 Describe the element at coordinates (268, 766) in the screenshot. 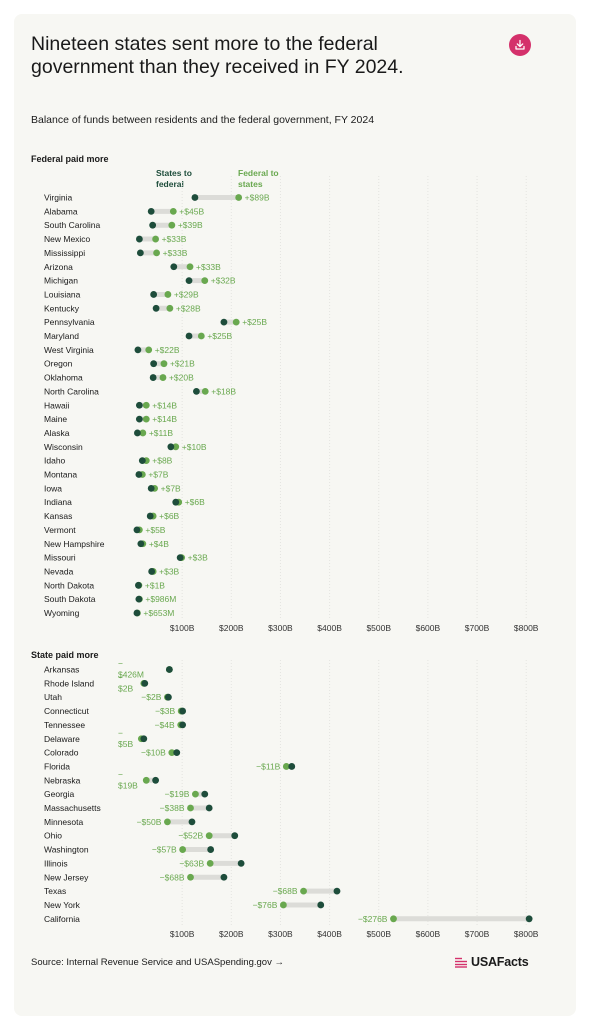

I see `value-label: −$11B` at that location.